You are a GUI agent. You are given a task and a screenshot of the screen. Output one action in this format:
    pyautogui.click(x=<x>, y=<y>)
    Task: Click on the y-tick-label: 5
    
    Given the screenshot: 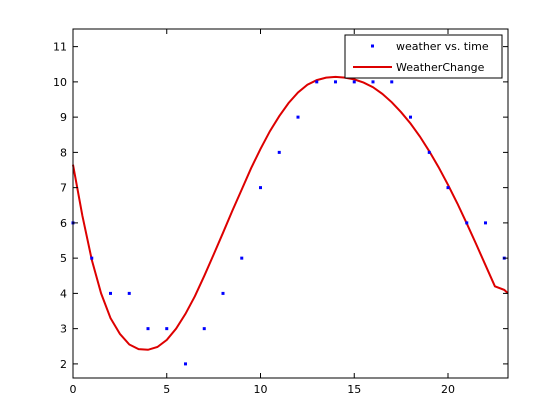 What is the action you would take?
    pyautogui.click(x=63, y=258)
    